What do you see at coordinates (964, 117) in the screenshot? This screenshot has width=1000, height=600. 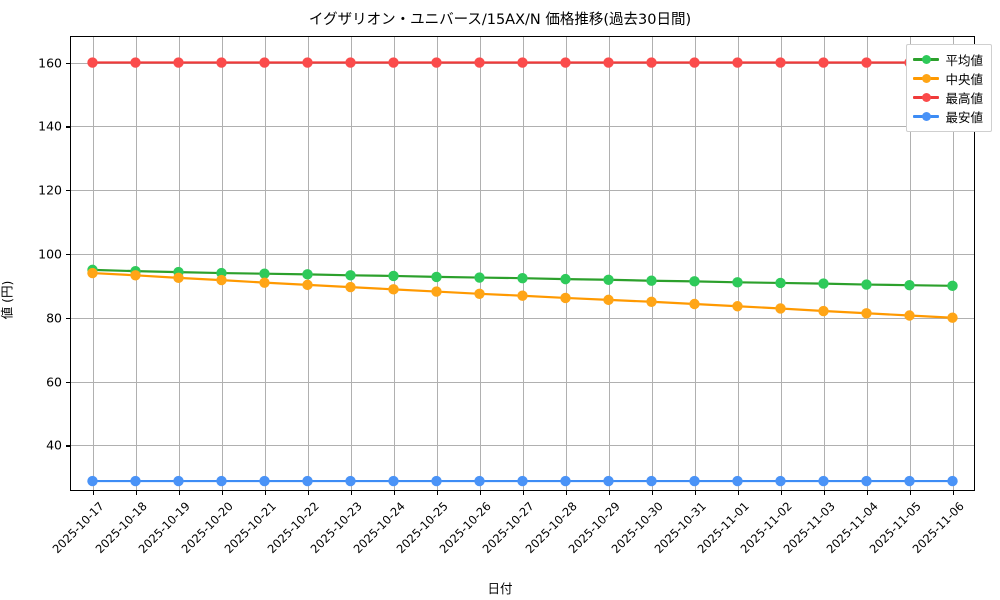 I see `legend-item-label: 最安値` at bounding box center [964, 117].